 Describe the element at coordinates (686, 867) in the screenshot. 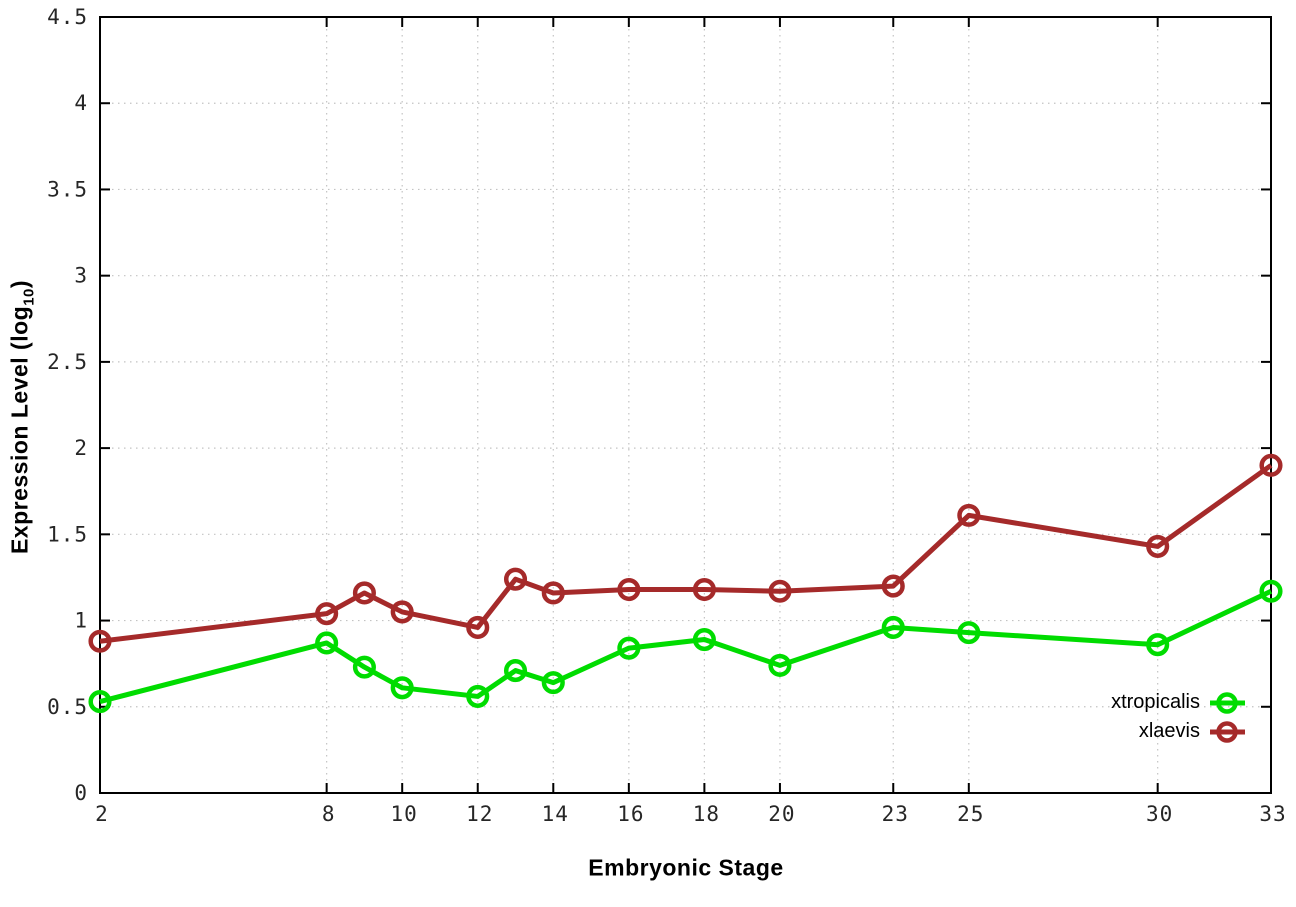

I see `x-axis-label: Embryonic Stage` at that location.